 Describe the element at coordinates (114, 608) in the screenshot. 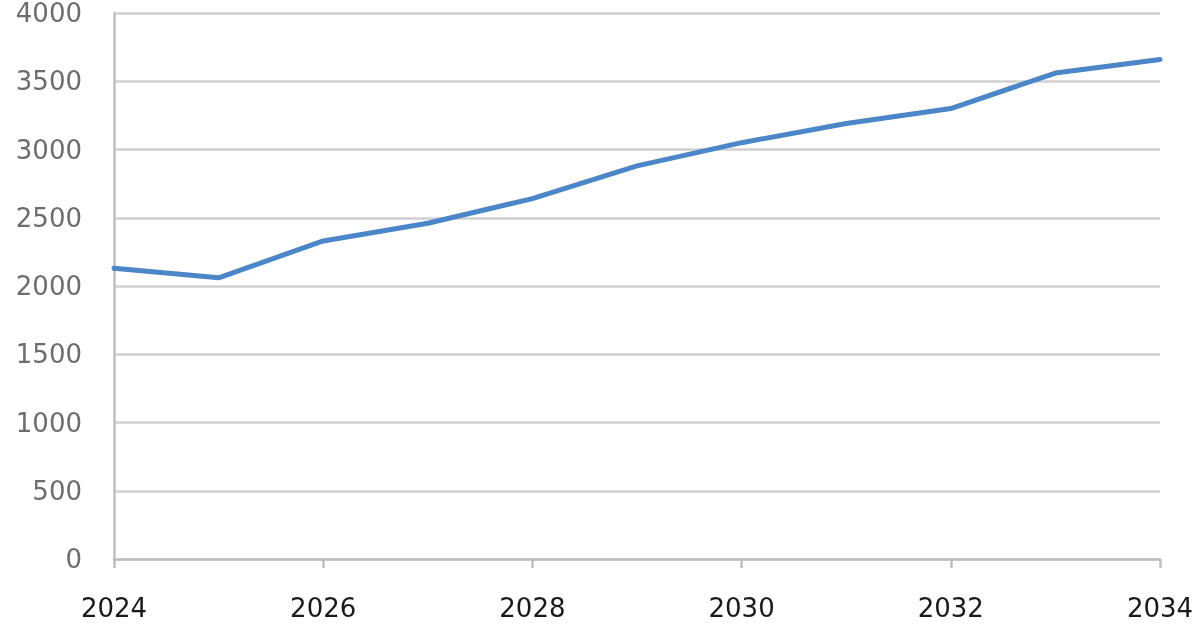

I see `x-tick-label: 2024` at that location.